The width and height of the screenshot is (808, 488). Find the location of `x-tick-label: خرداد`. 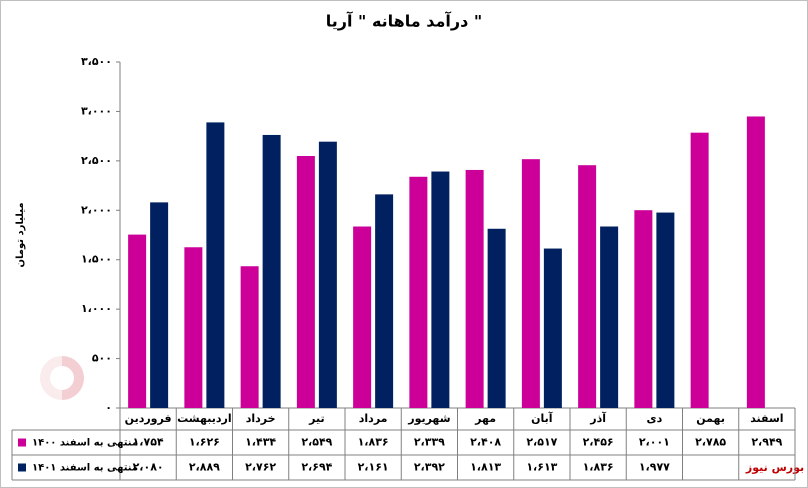

x-tick-label: خرداد is located at coordinates (261, 418).